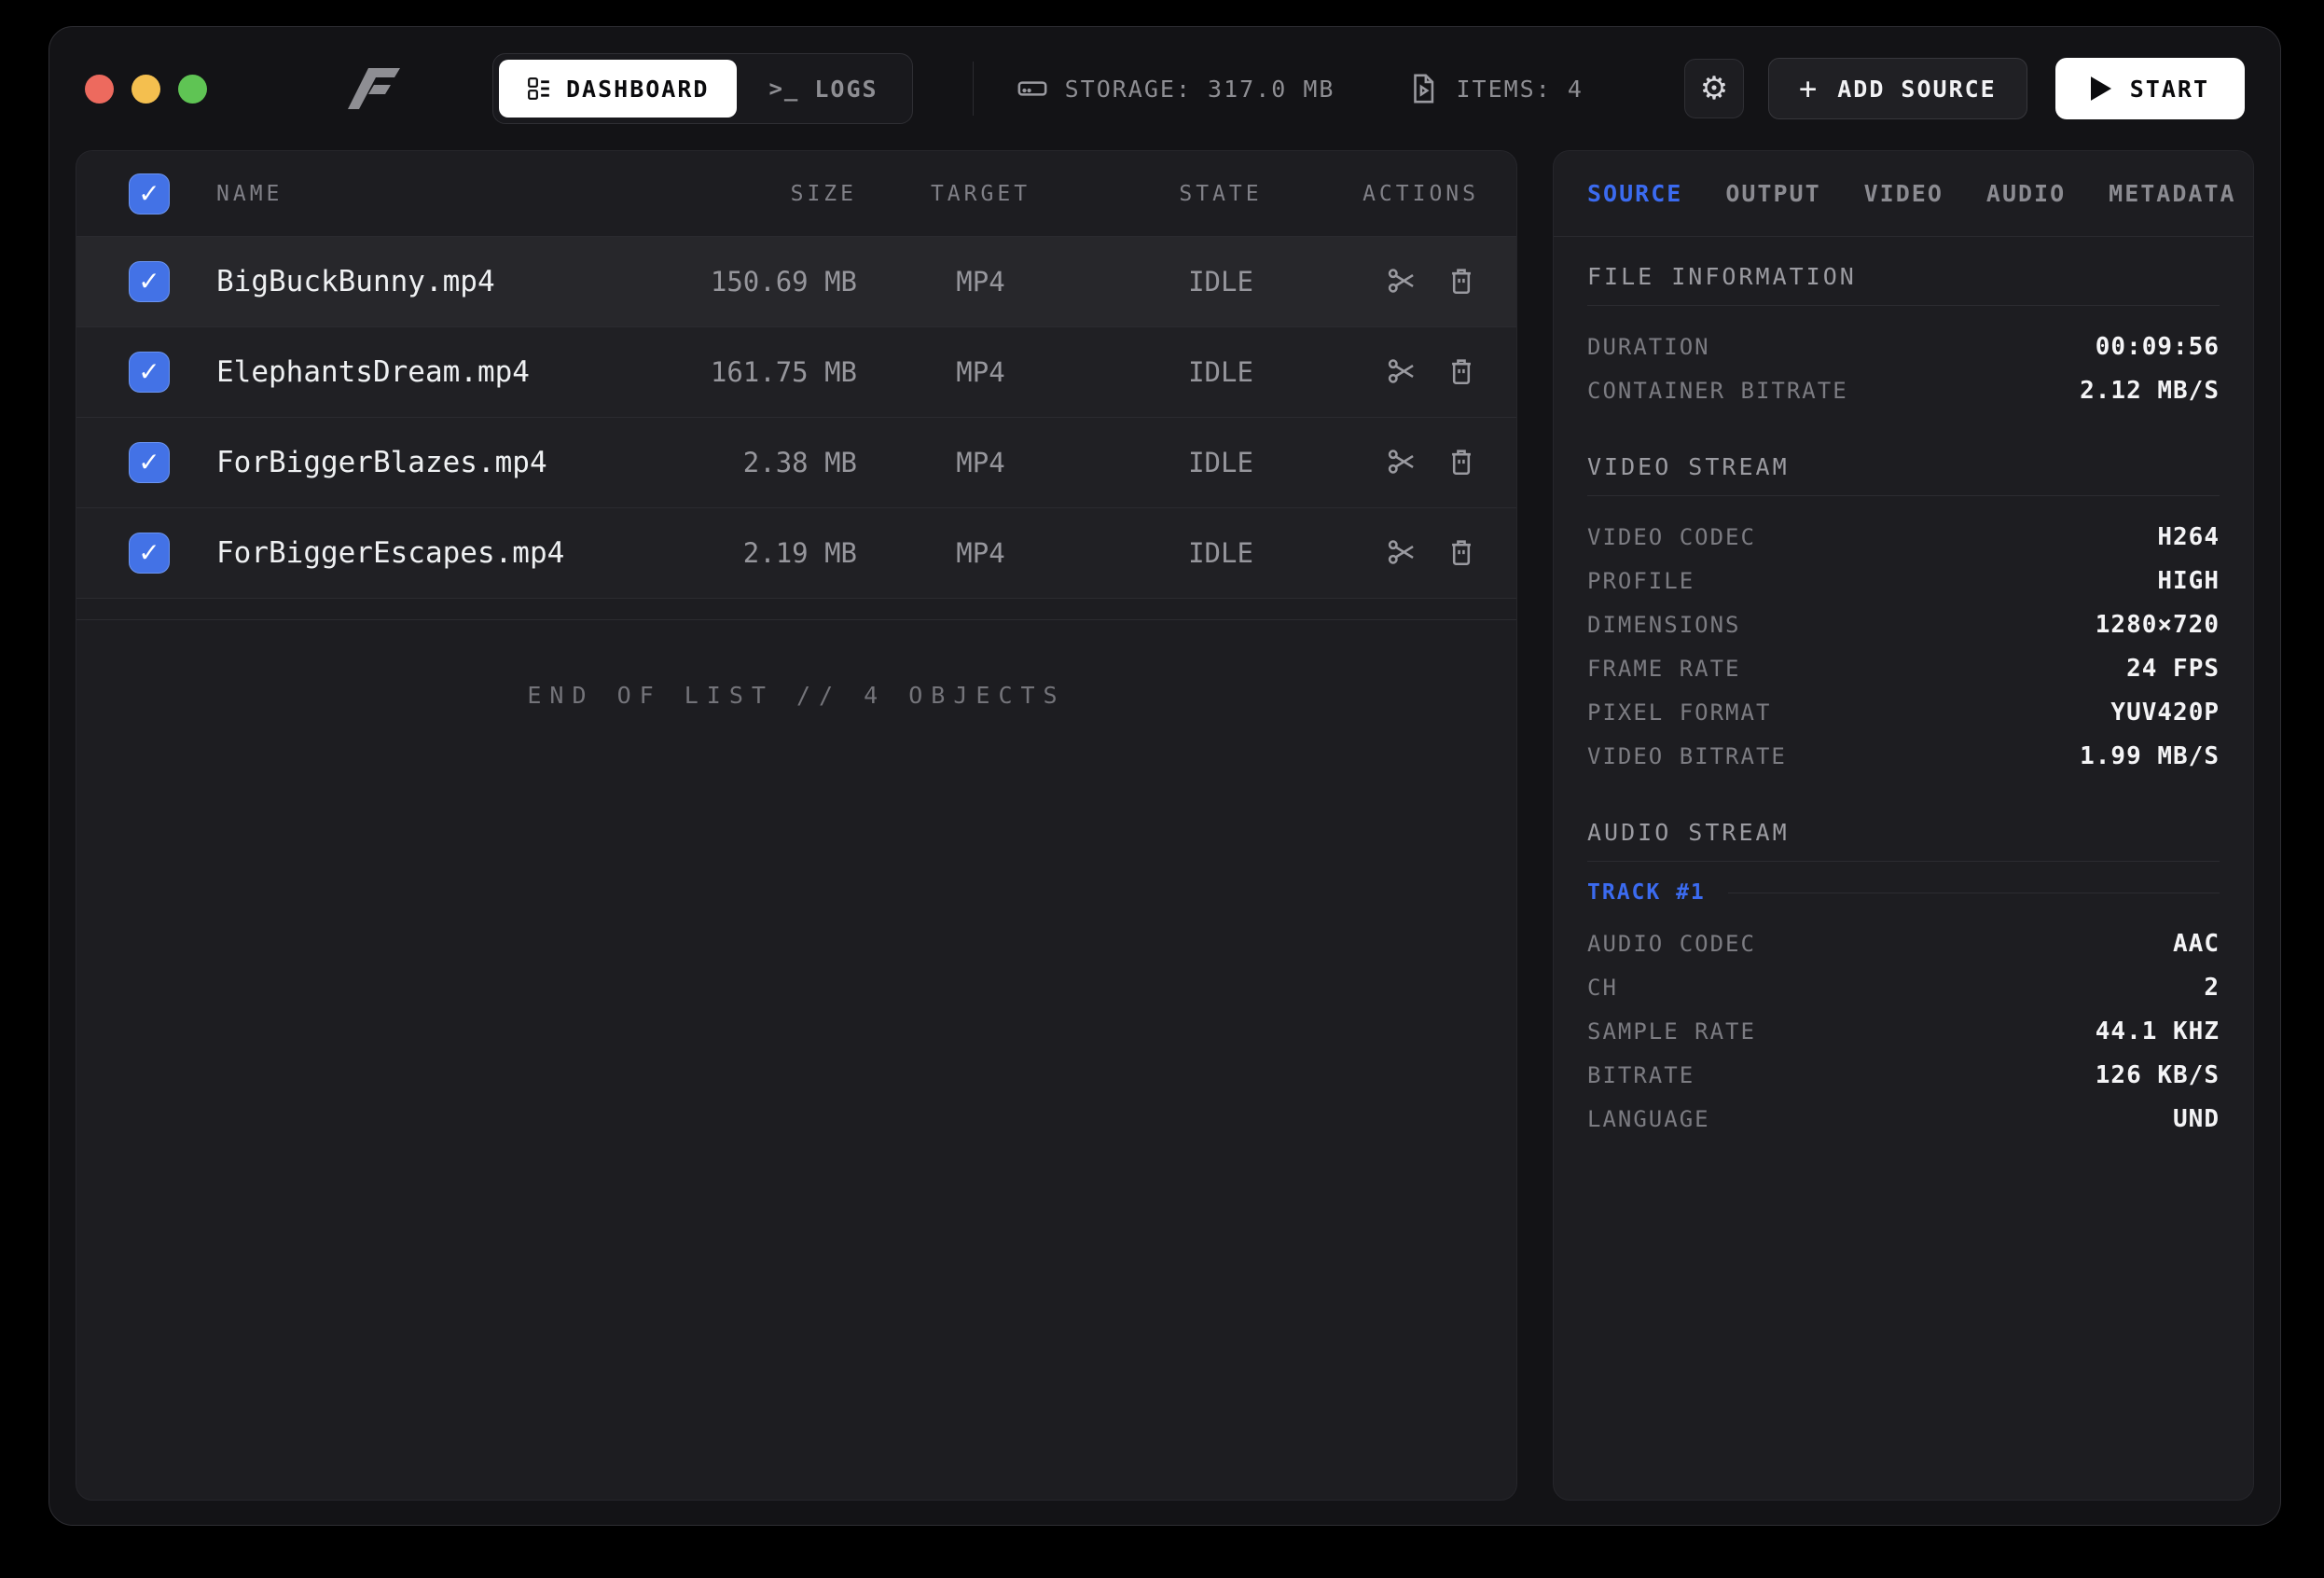 The width and height of the screenshot is (2324, 1578). I want to click on tab-dashboard: DASHBOARD, so click(618, 89).